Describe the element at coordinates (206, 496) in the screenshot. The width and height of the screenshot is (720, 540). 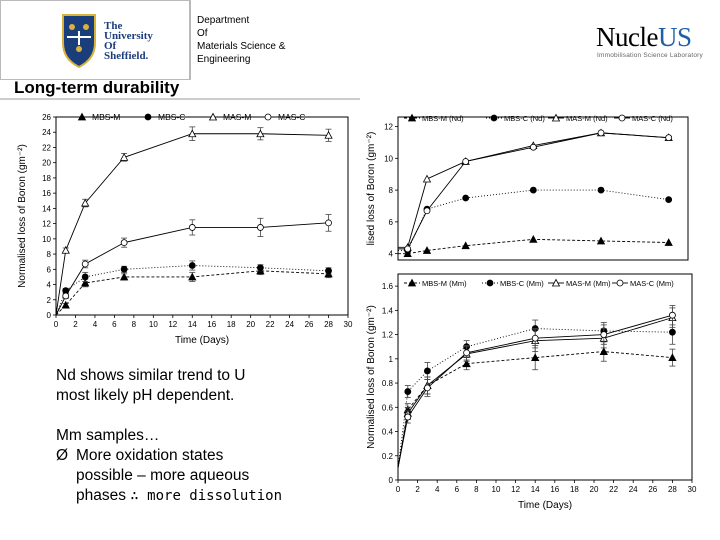
I see `bullet-line-tail: ∴ more dissolution` at that location.